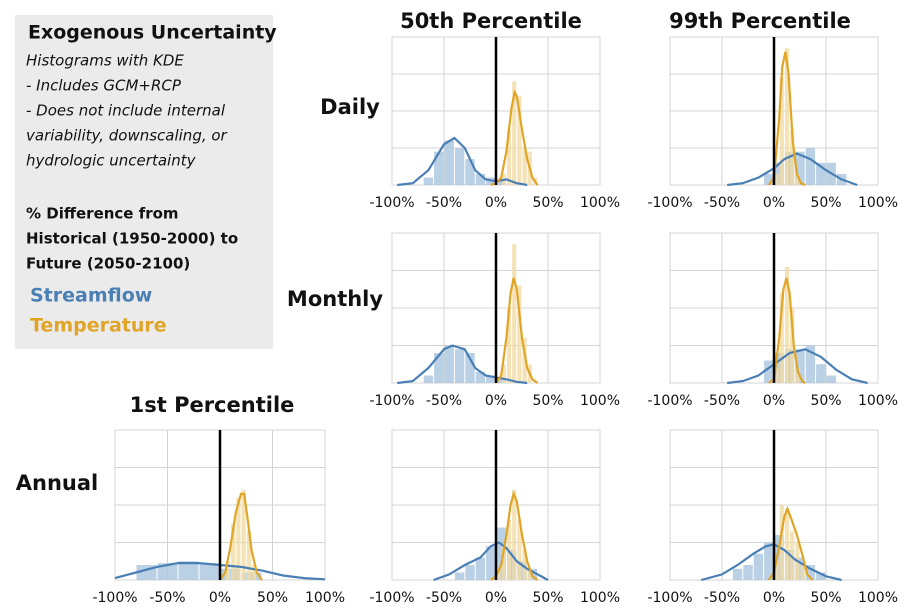 The image size is (922, 607). Describe the element at coordinates (104, 86) in the screenshot. I see `note: - Includes GCM+RCP` at that location.